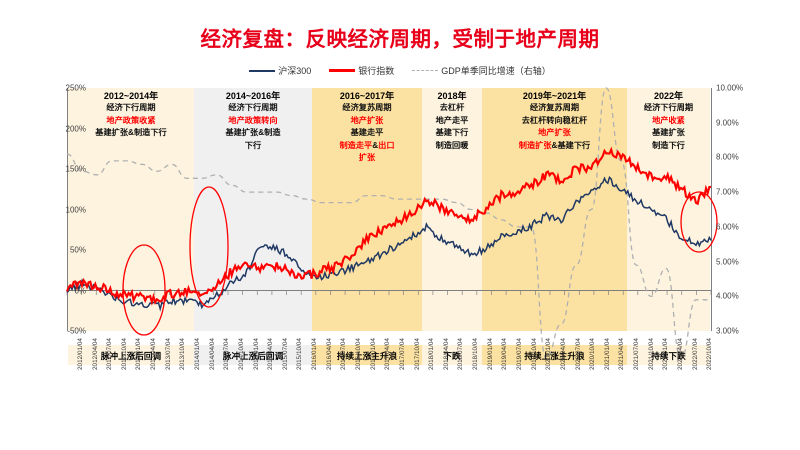 This screenshot has width=800, height=450. I want to click on annotation-year: 2018年, so click(452, 96).